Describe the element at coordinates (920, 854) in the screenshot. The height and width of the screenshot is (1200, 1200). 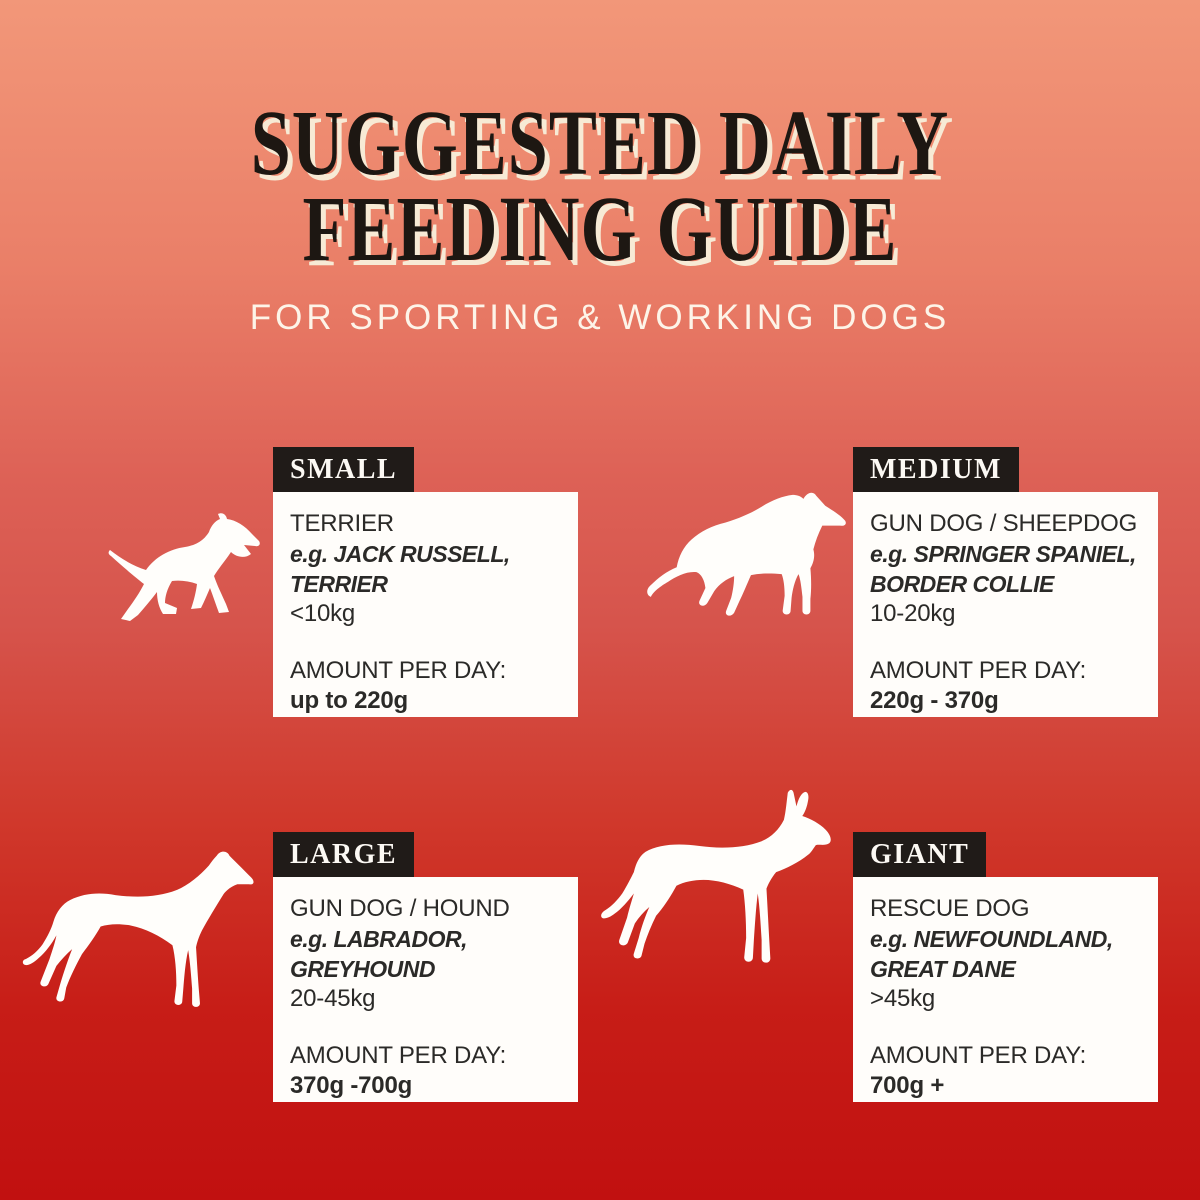
I see `size-badge-giant: GIANT` at that location.